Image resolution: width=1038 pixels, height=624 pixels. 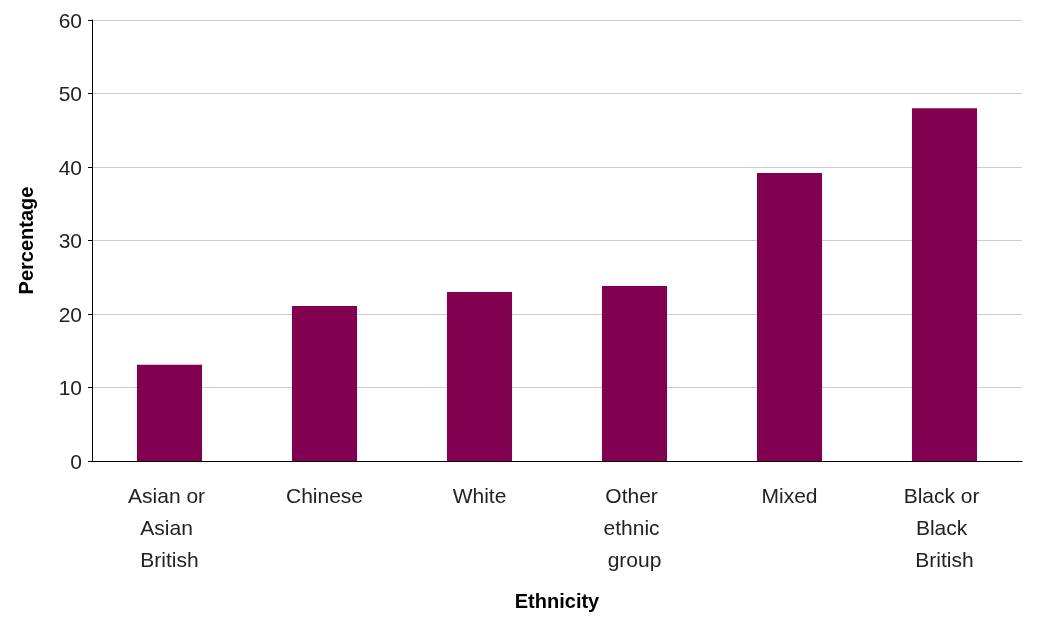 I want to click on x-tick-label: Asian or Asian British, so click(x=169, y=527).